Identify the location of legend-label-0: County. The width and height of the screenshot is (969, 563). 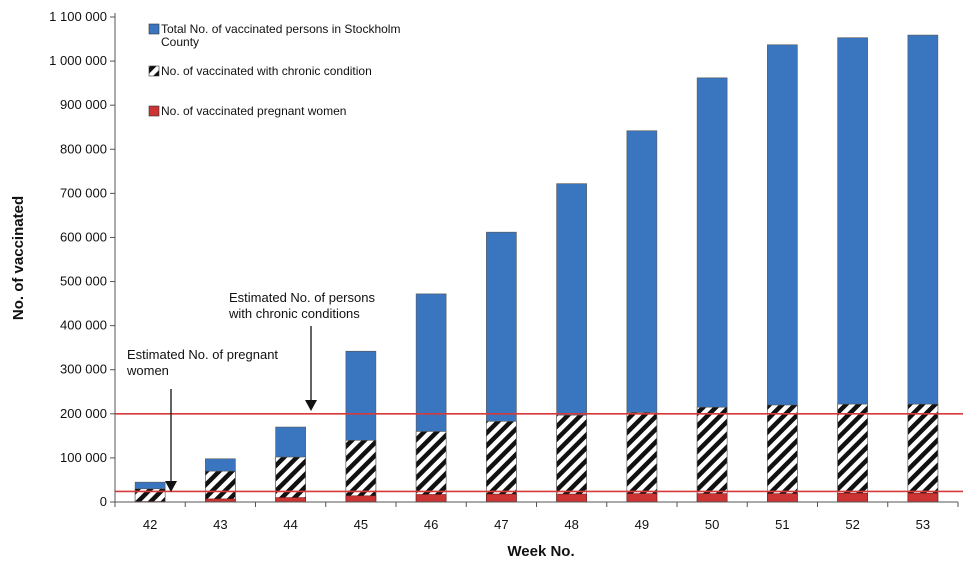
(180, 42).